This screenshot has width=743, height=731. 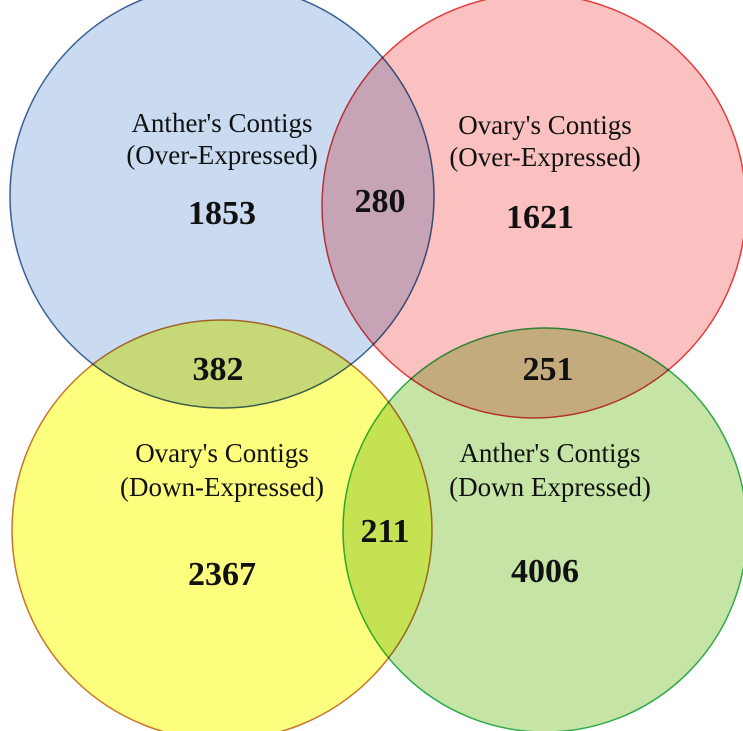 I want to click on overlap-count: 280, so click(x=380, y=201).